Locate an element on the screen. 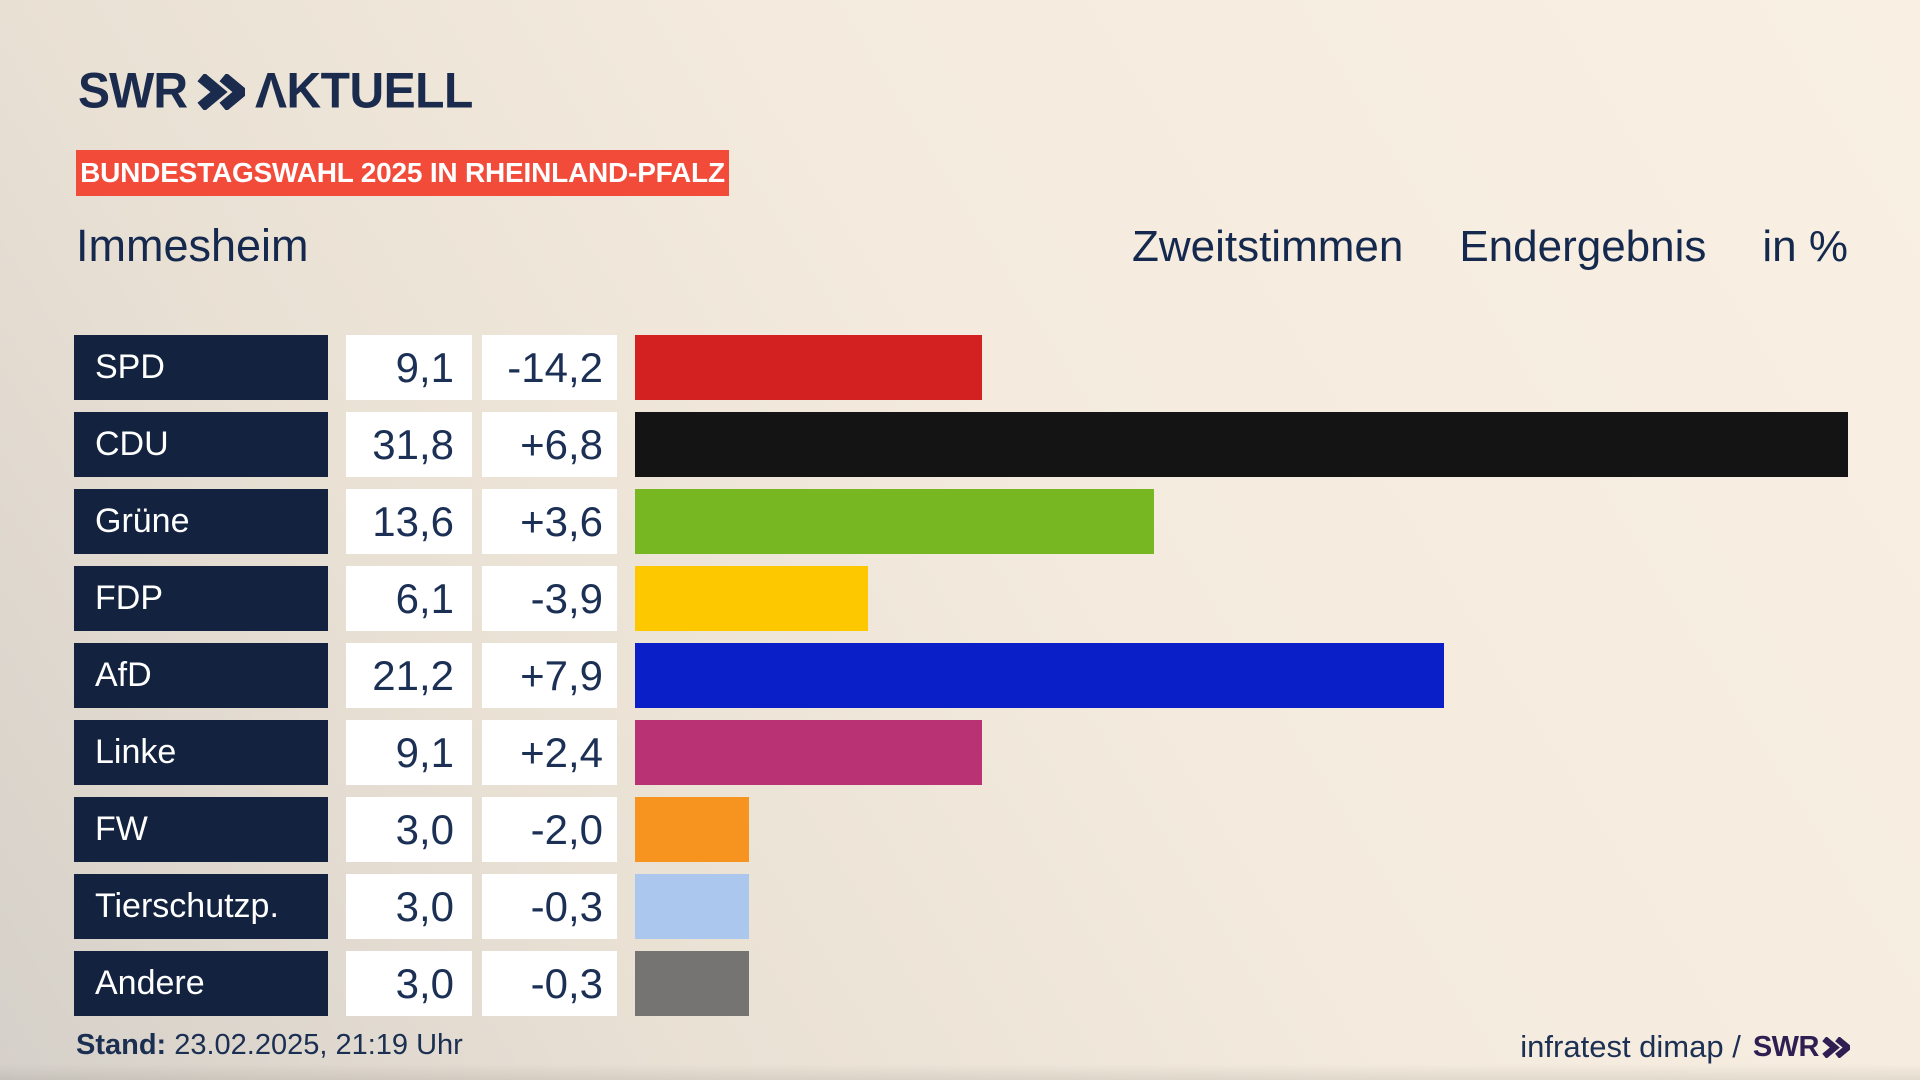 The width and height of the screenshot is (1920, 1080). party-label: Grüne is located at coordinates (201, 521).